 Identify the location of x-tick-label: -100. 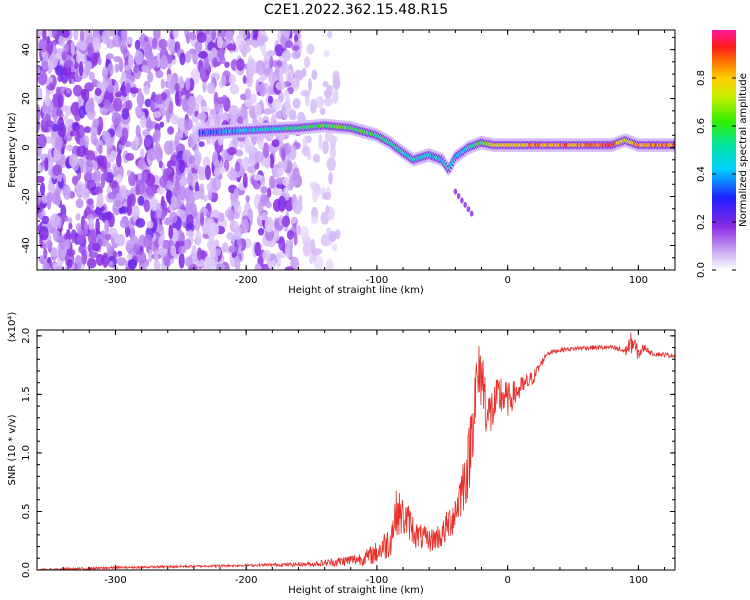
(377, 580).